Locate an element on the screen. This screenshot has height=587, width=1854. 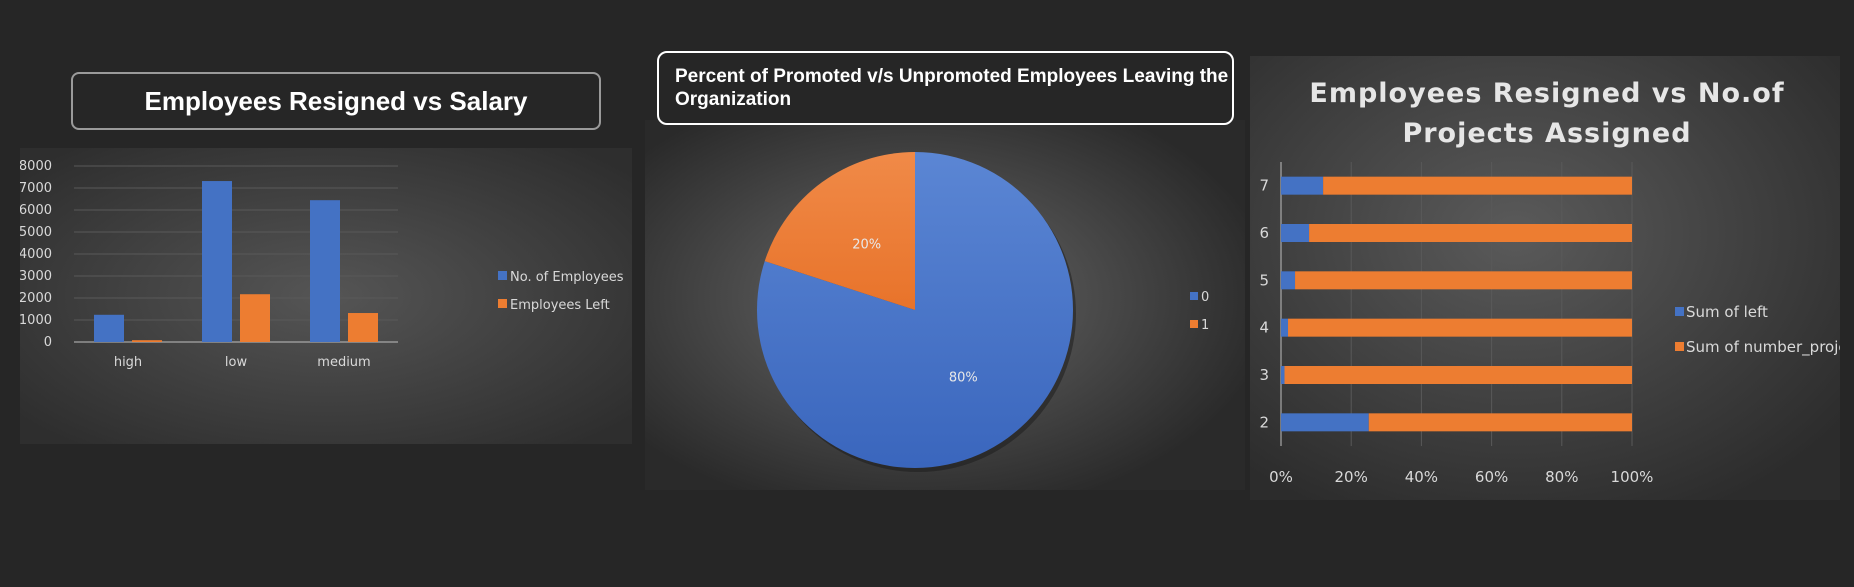
bar-employees-left-medium is located at coordinates (363, 327).